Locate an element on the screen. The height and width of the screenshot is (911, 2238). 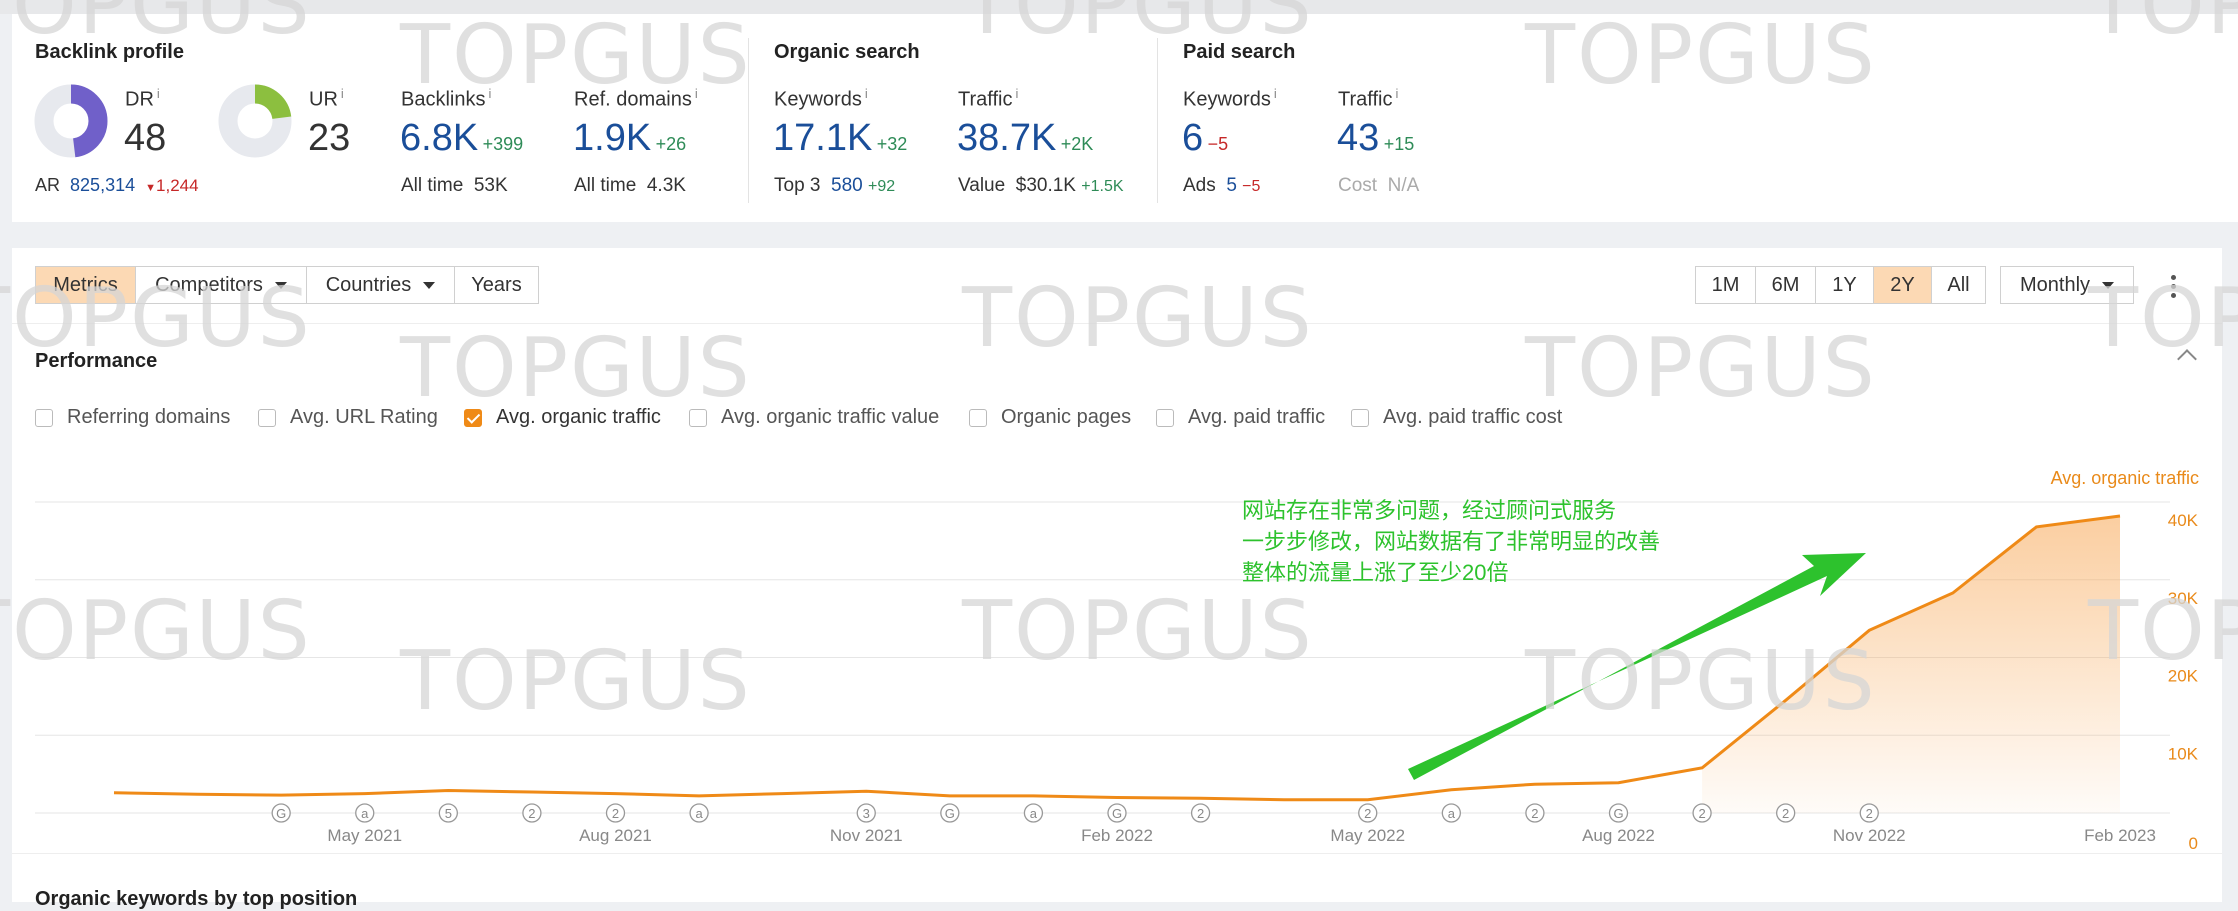
organic-traffic-value: 38.7K is located at coordinates (1007, 138).